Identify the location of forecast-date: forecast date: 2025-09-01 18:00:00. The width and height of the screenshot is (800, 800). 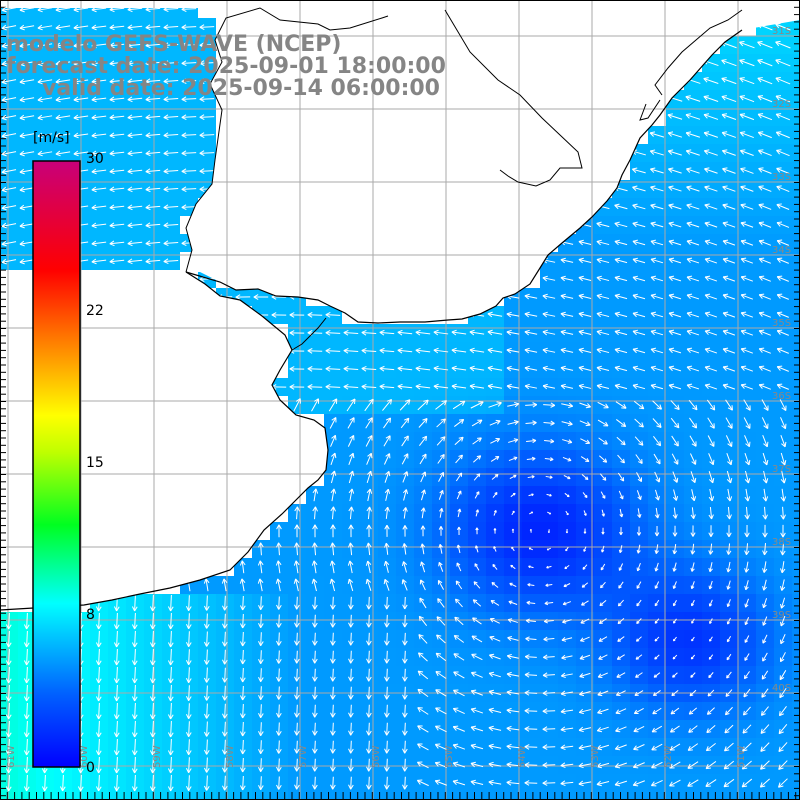
(226, 66).